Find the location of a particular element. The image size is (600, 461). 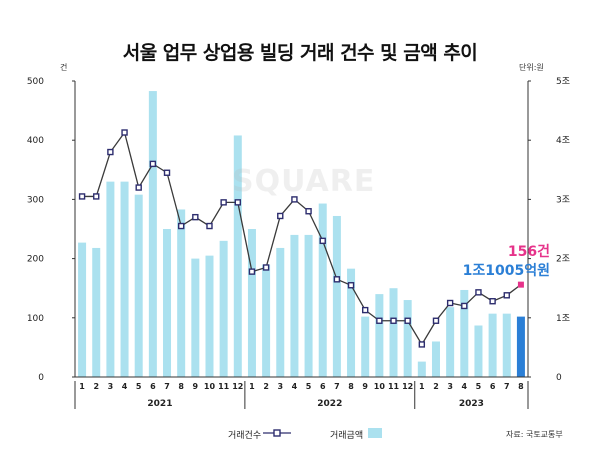

left-tick-label: 500 is located at coordinates (35, 82).